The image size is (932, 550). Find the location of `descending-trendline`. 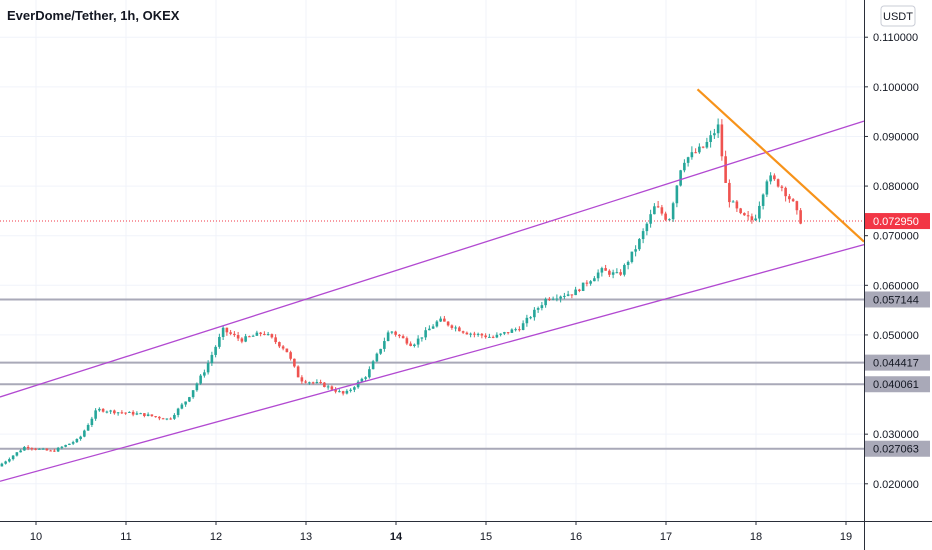

descending-trendline is located at coordinates (780, 165).